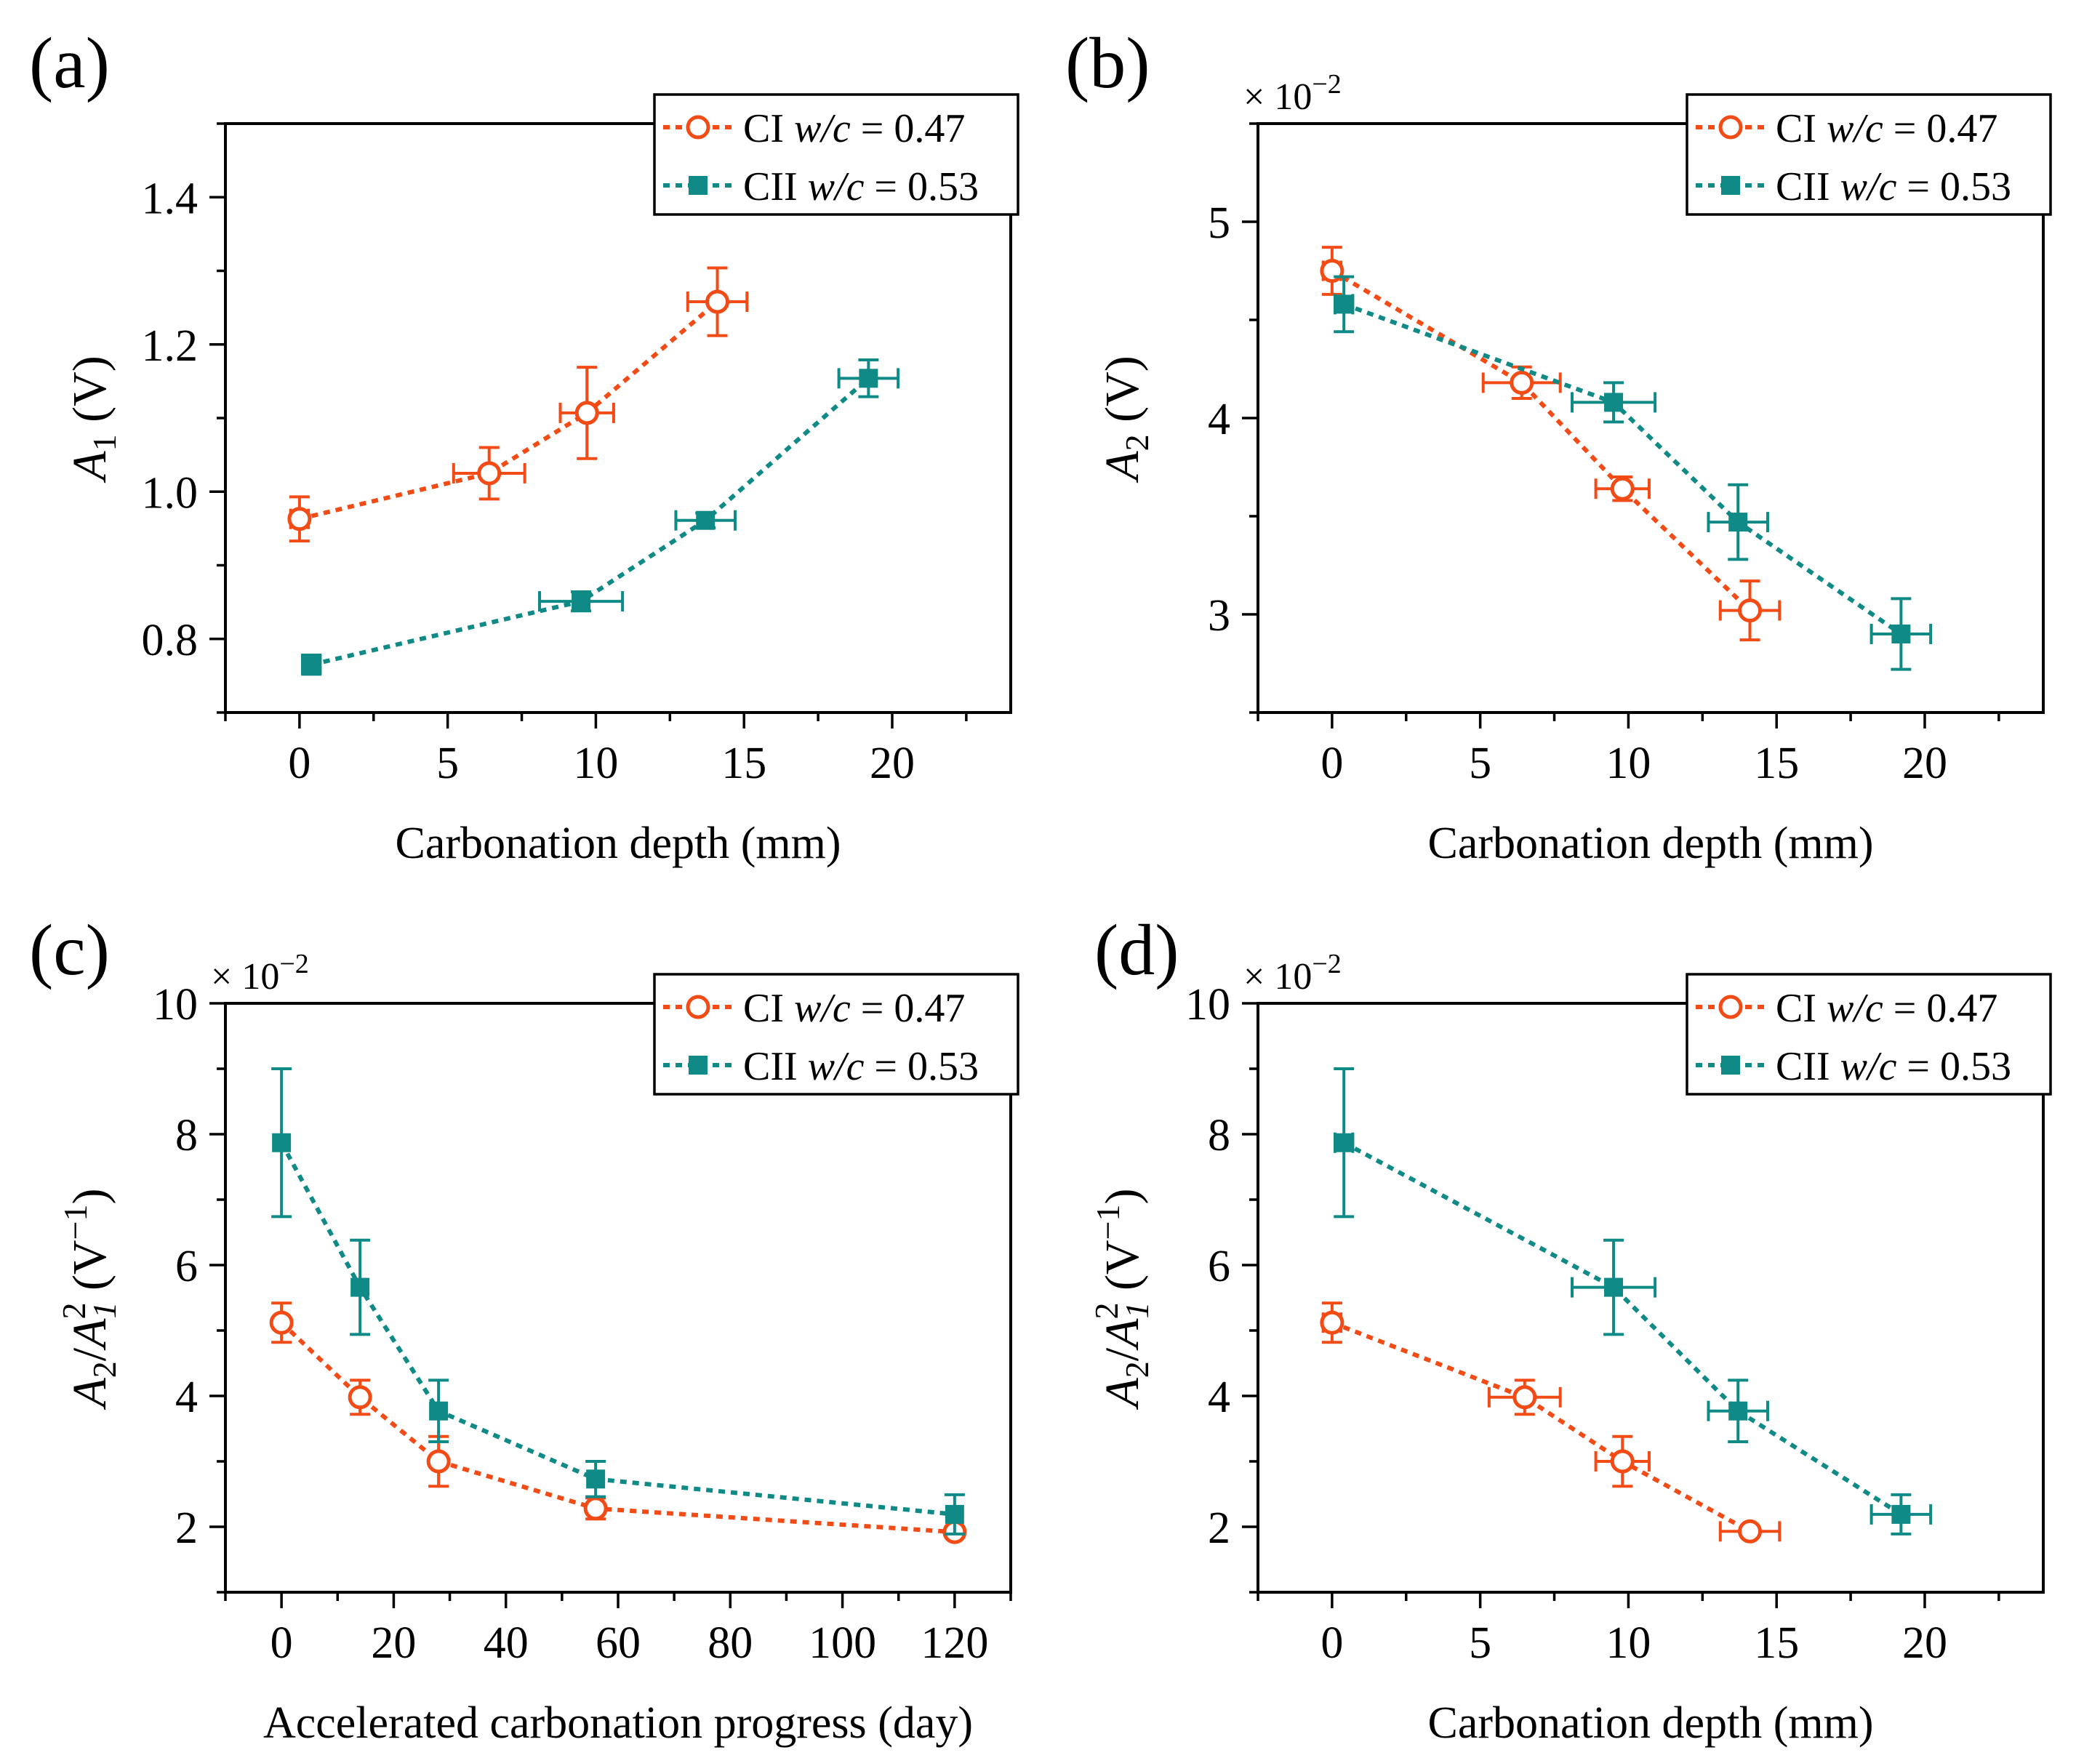 Image resolution: width=2100 pixels, height=1758 pixels. I want to click on y-axis-label: A2/A12 (V−1), so click(1121, 1299).